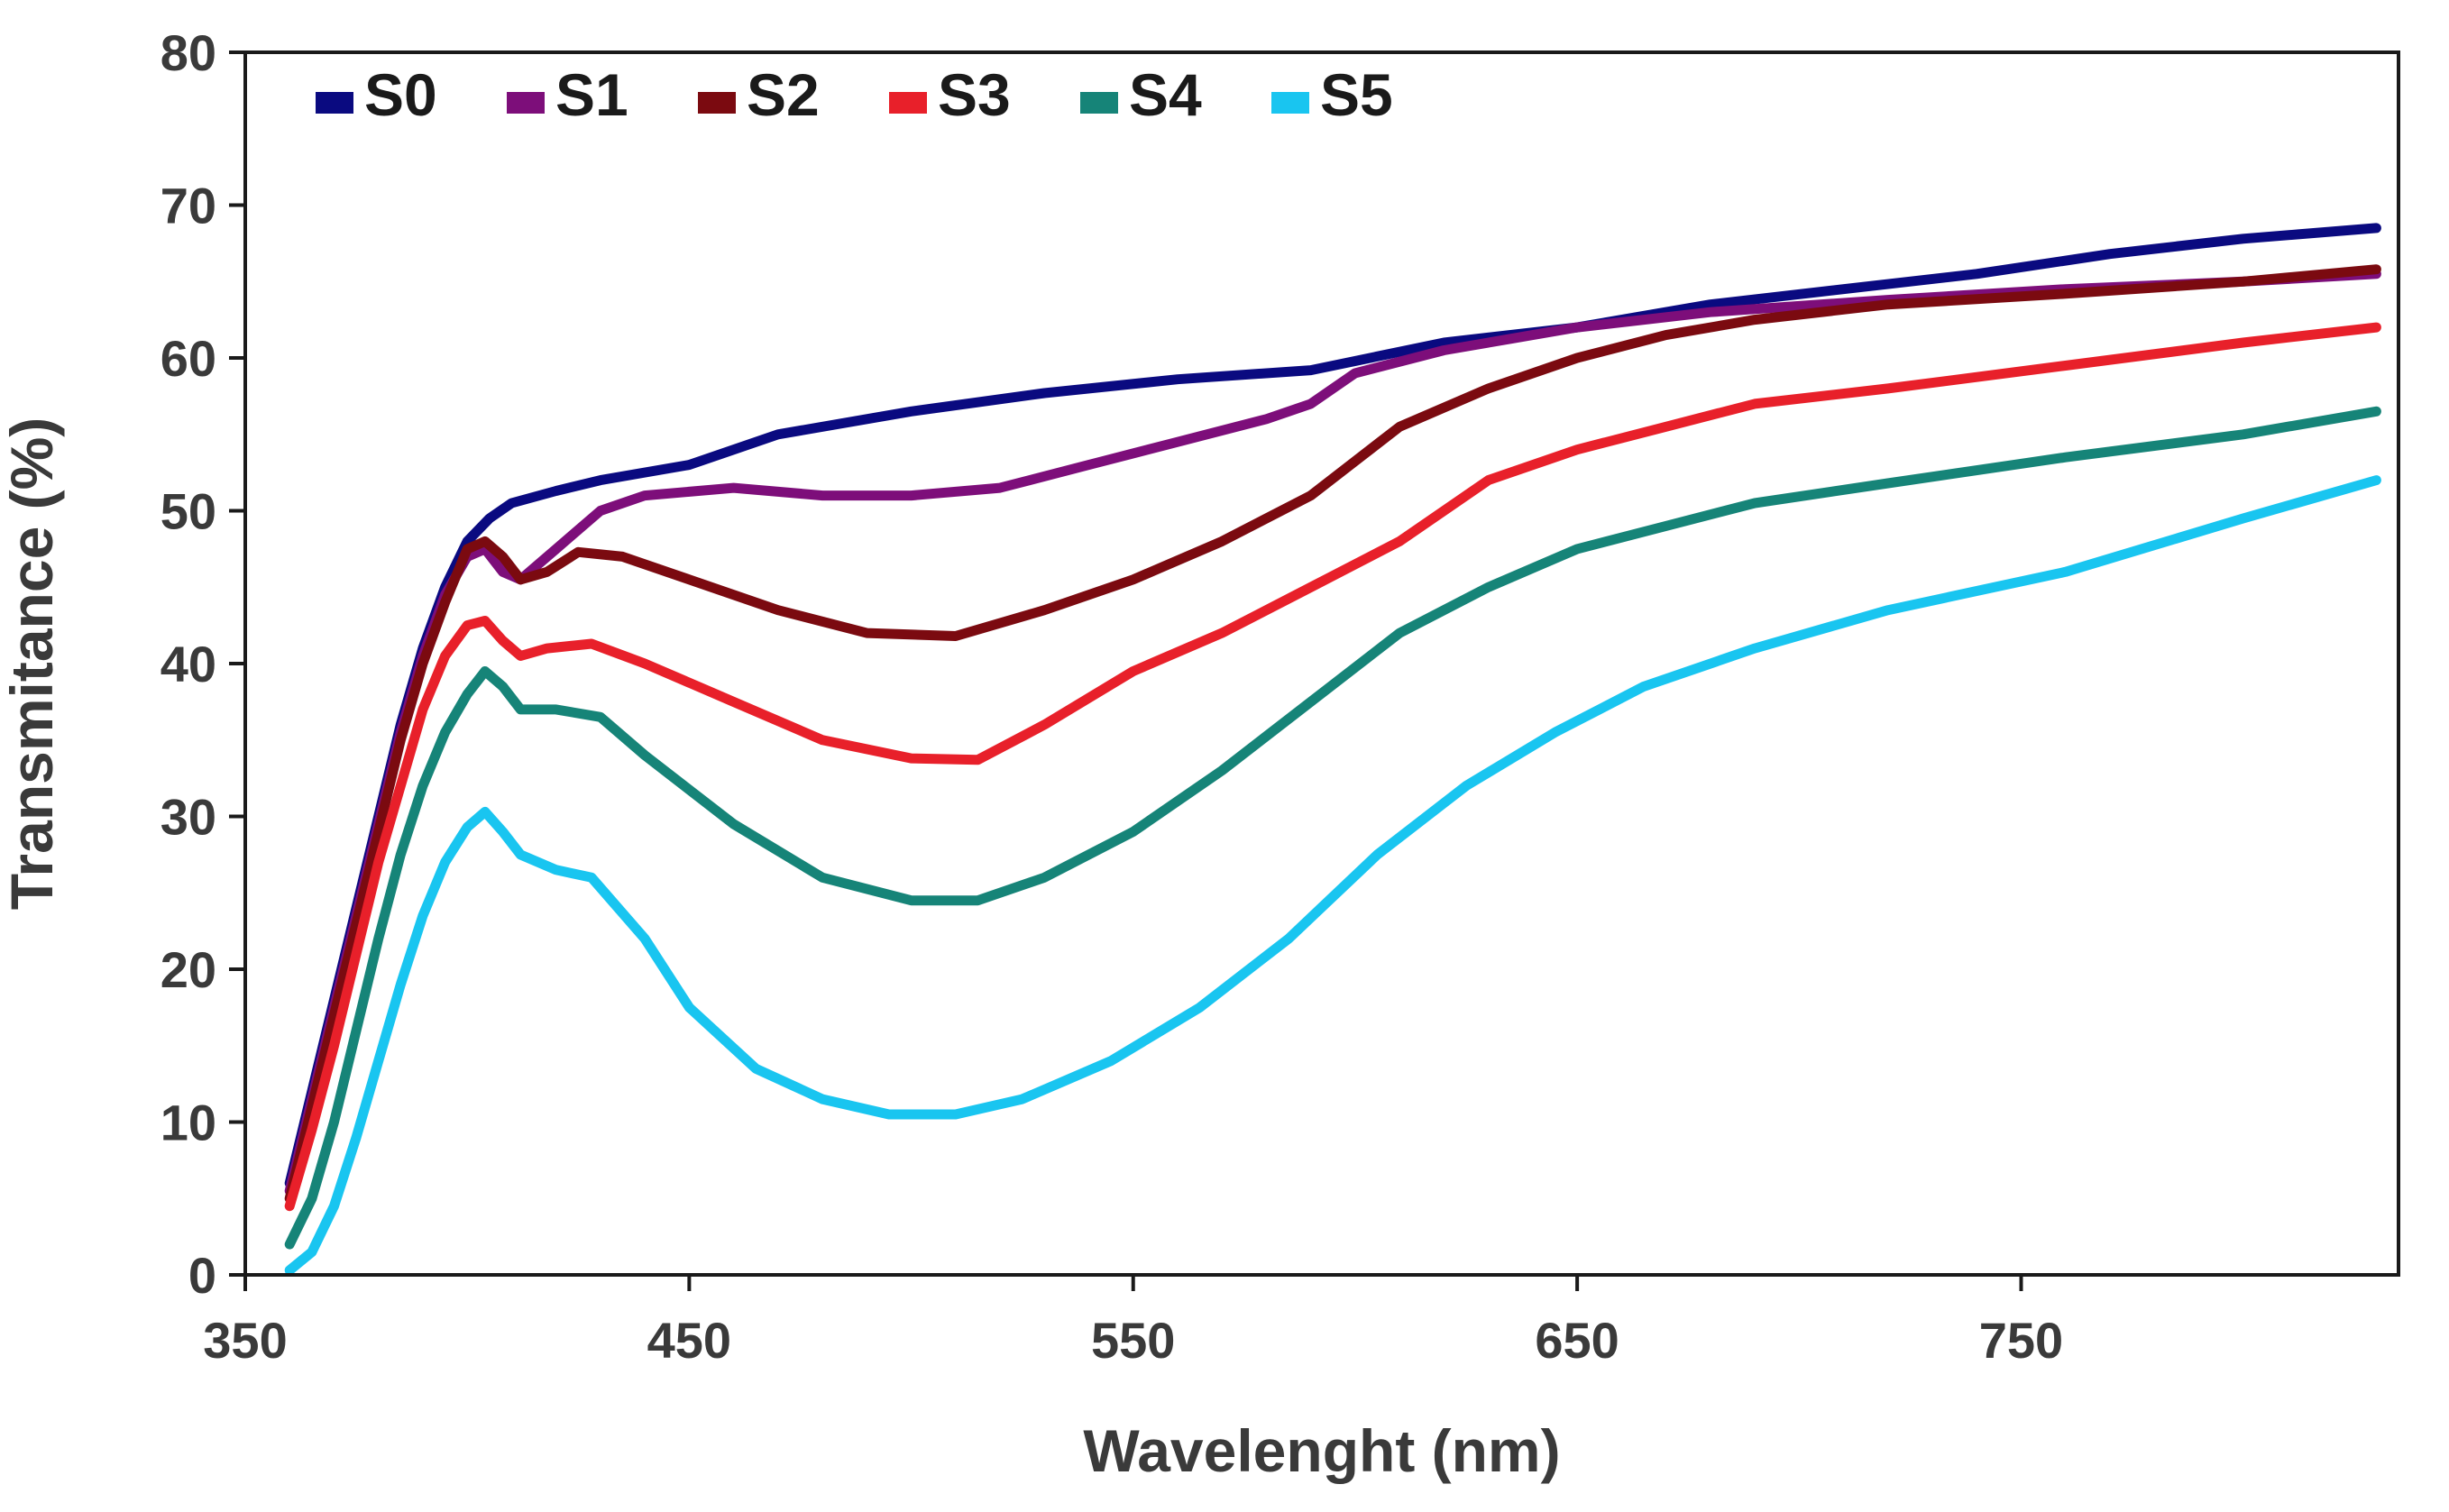 The height and width of the screenshot is (1512, 2449). I want to click on legend-label-s1: S1, so click(591, 94).